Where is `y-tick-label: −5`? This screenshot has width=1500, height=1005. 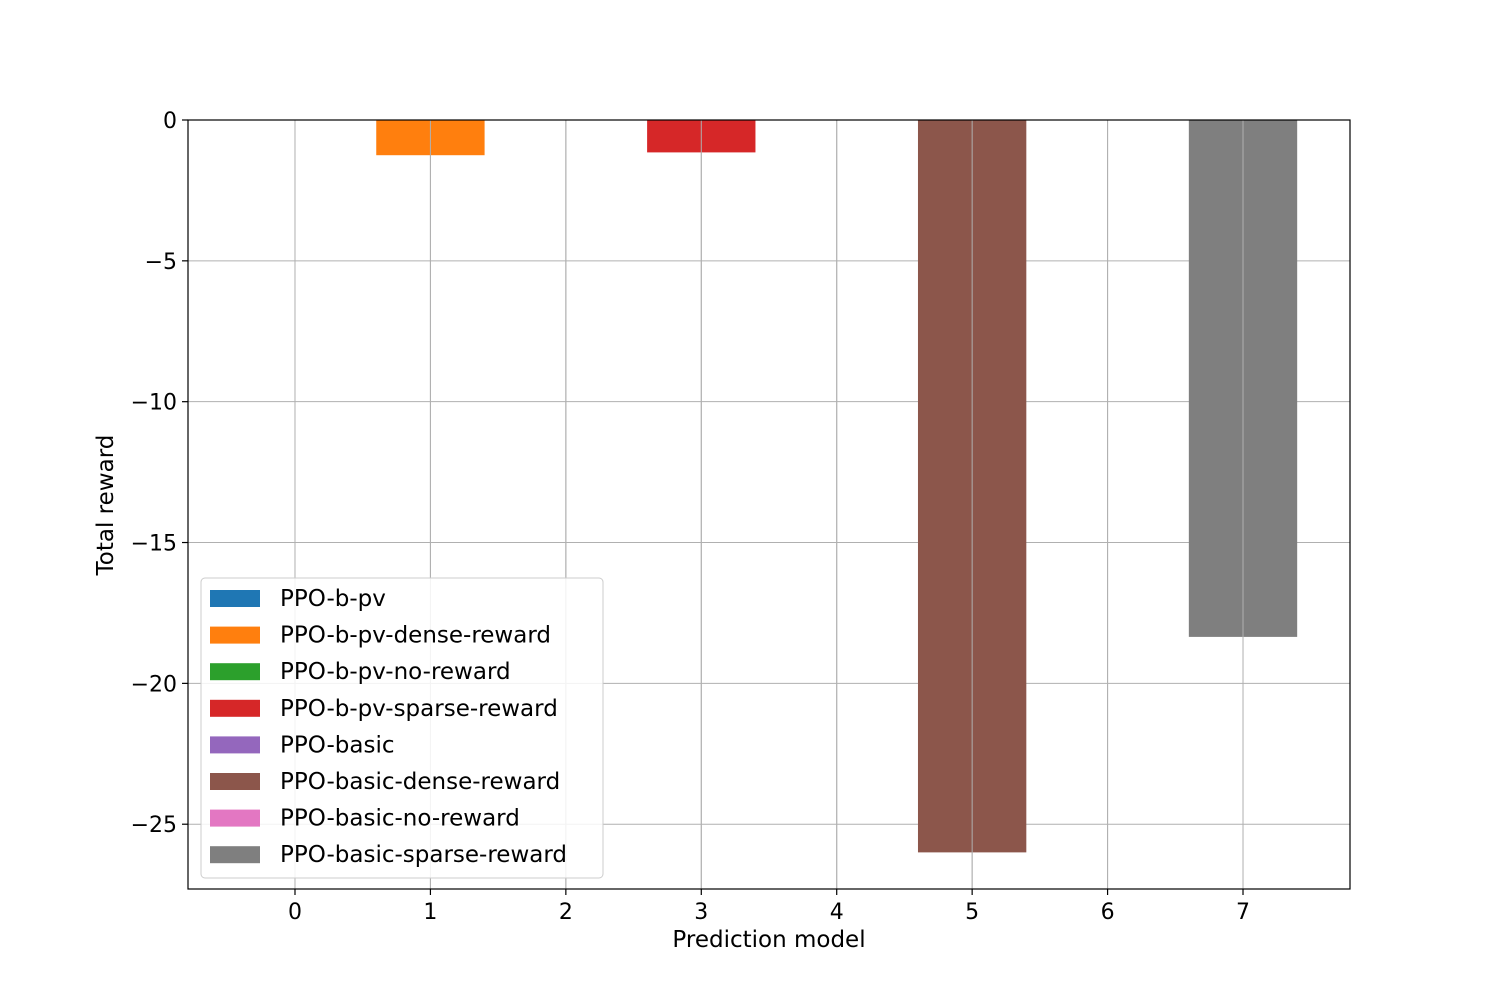
y-tick-label: −5 is located at coordinates (161, 262).